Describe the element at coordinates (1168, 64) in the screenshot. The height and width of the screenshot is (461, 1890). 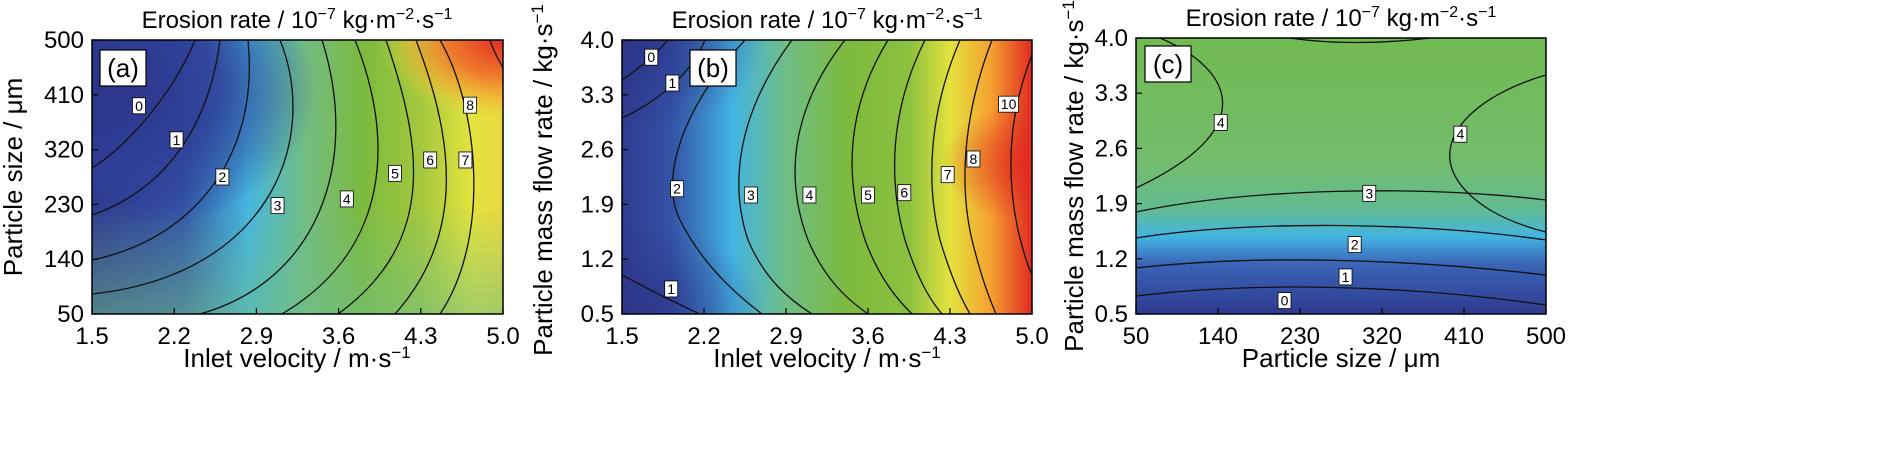
I see `panel-c-label-box` at that location.